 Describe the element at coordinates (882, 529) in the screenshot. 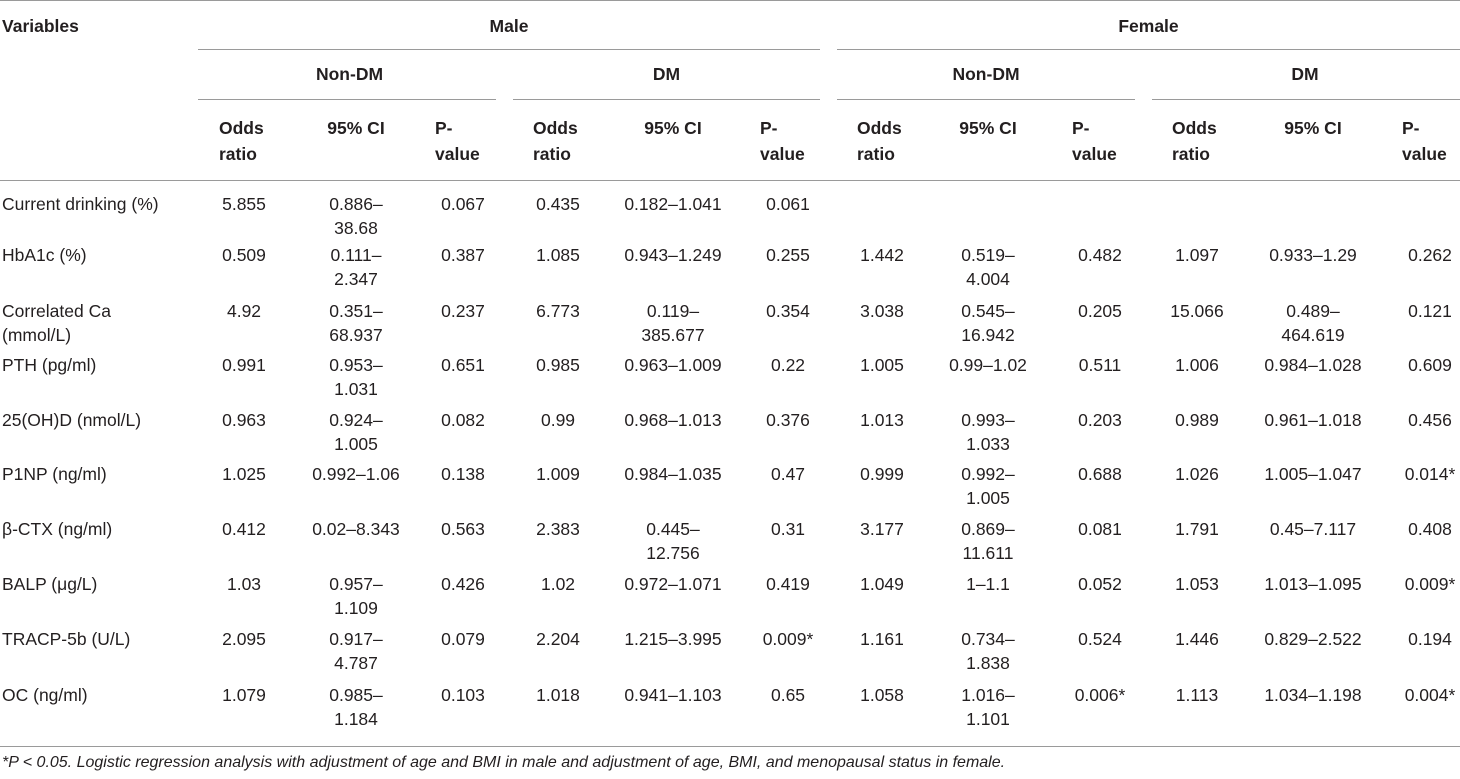

I see `table-cell: 3.177` at that location.